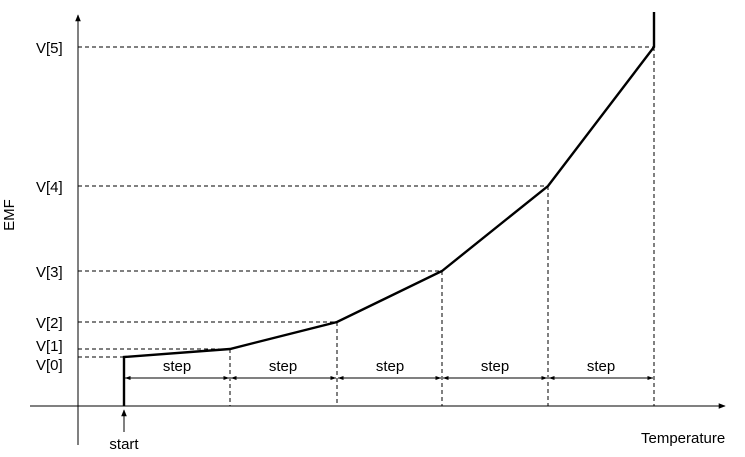 Image resolution: width=745 pixels, height=457 pixels. What do you see at coordinates (49, 346) in the screenshot?
I see `level-label-1: V[1]` at bounding box center [49, 346].